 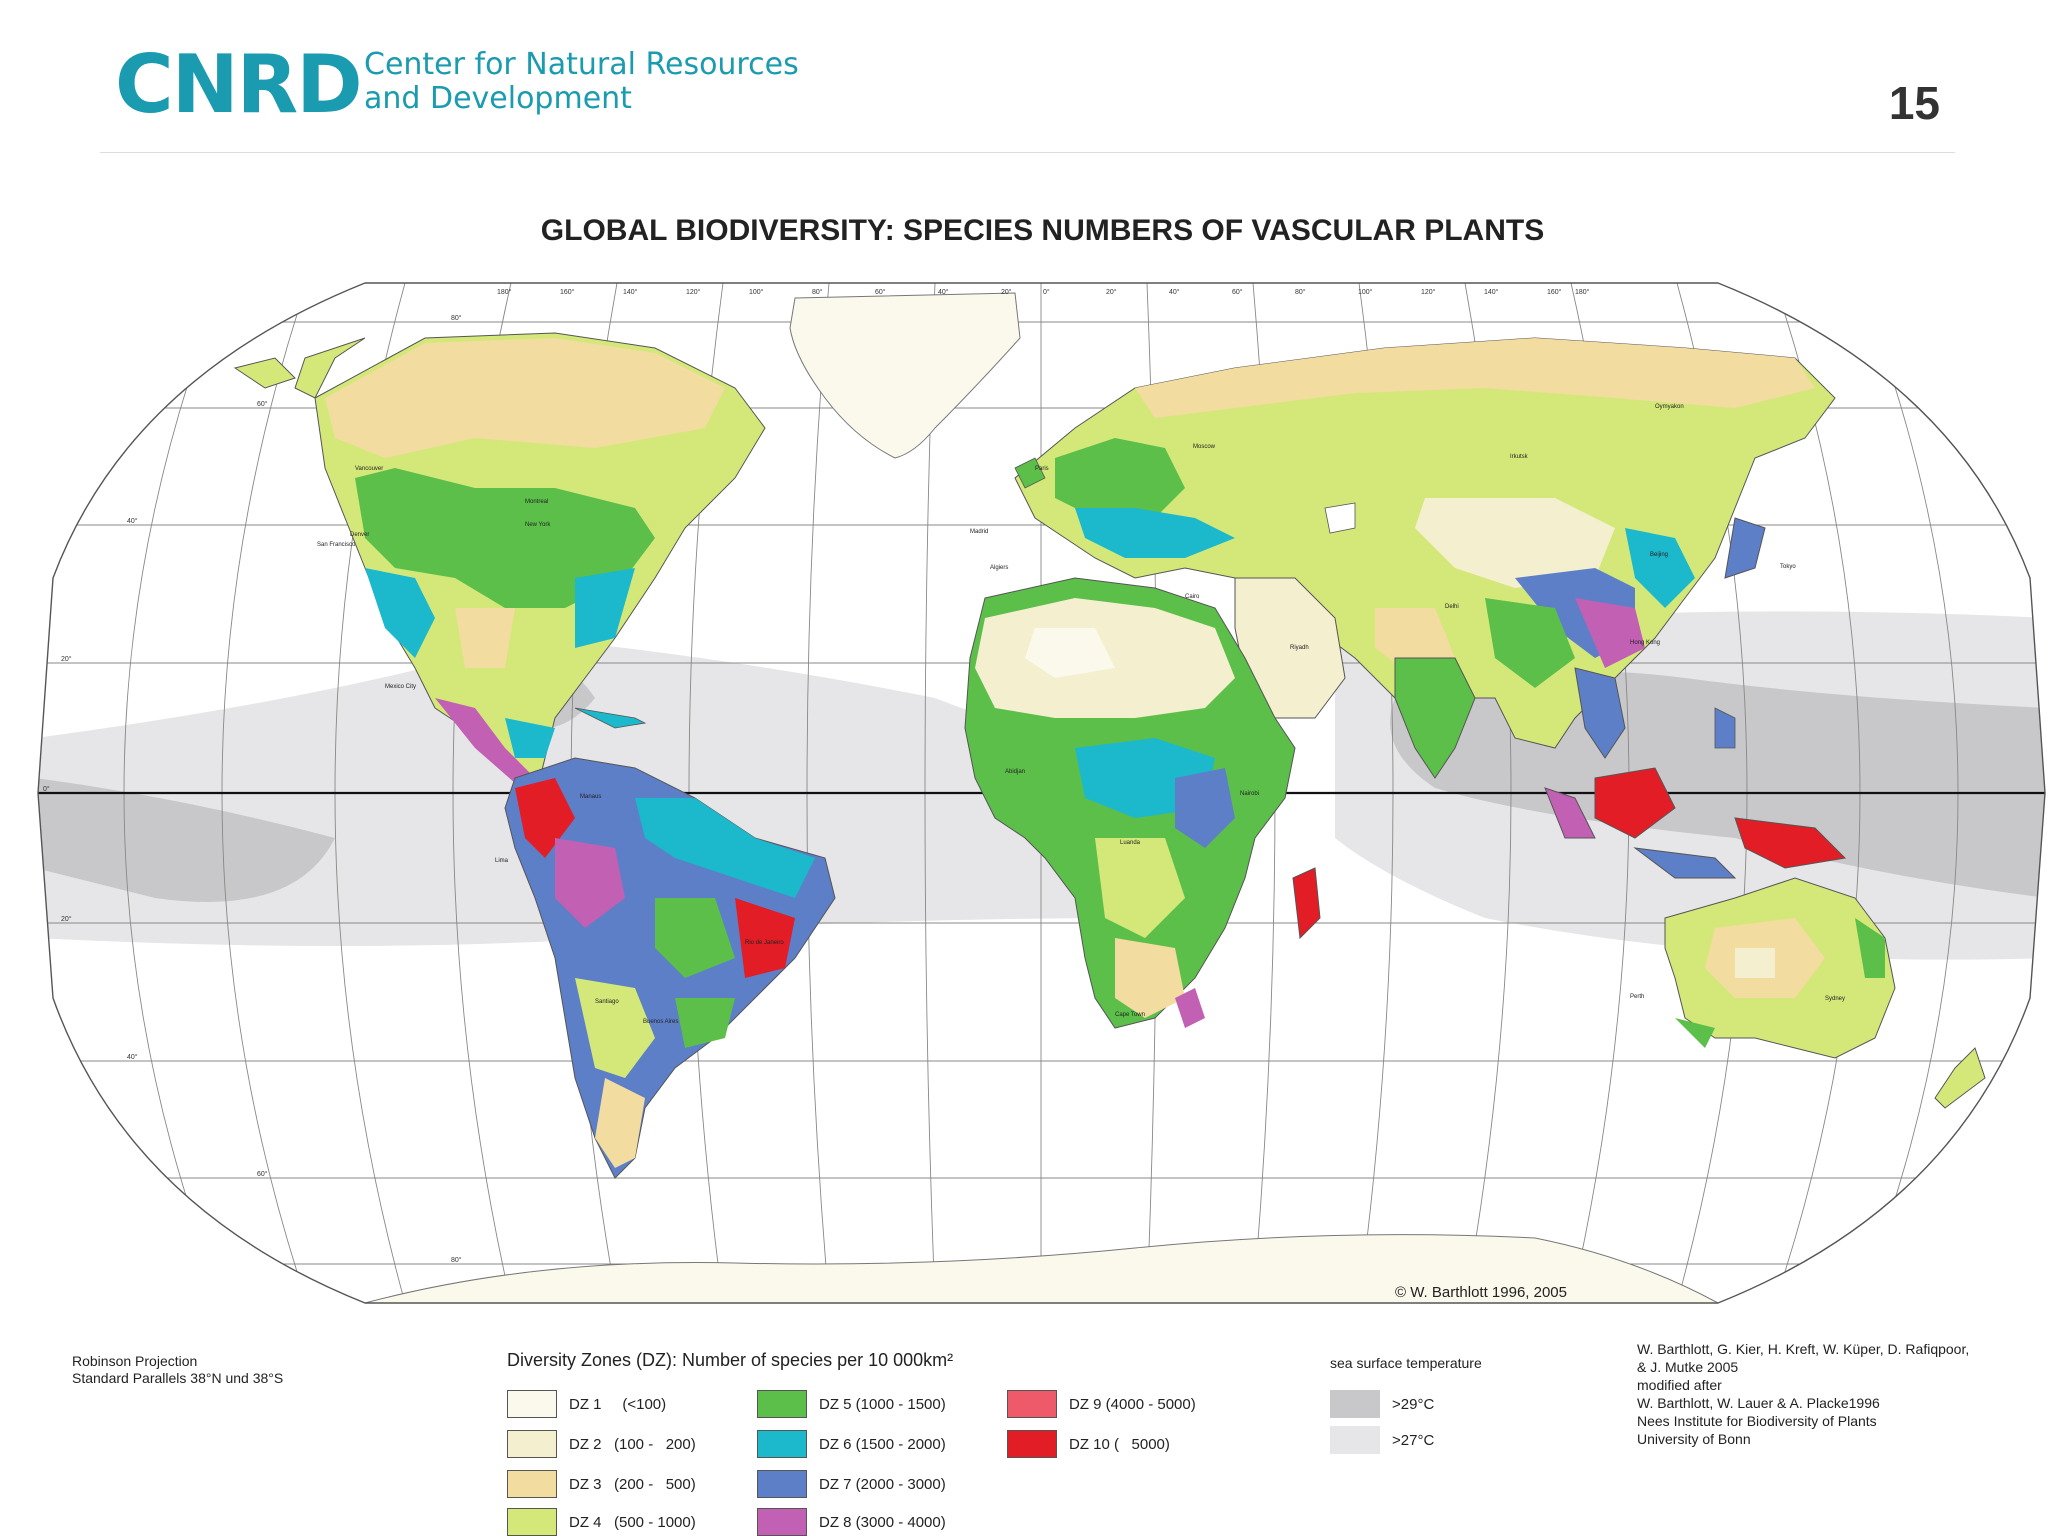 What do you see at coordinates (1413, 1440) in the screenshot?
I see `legend-label: >27°C` at bounding box center [1413, 1440].